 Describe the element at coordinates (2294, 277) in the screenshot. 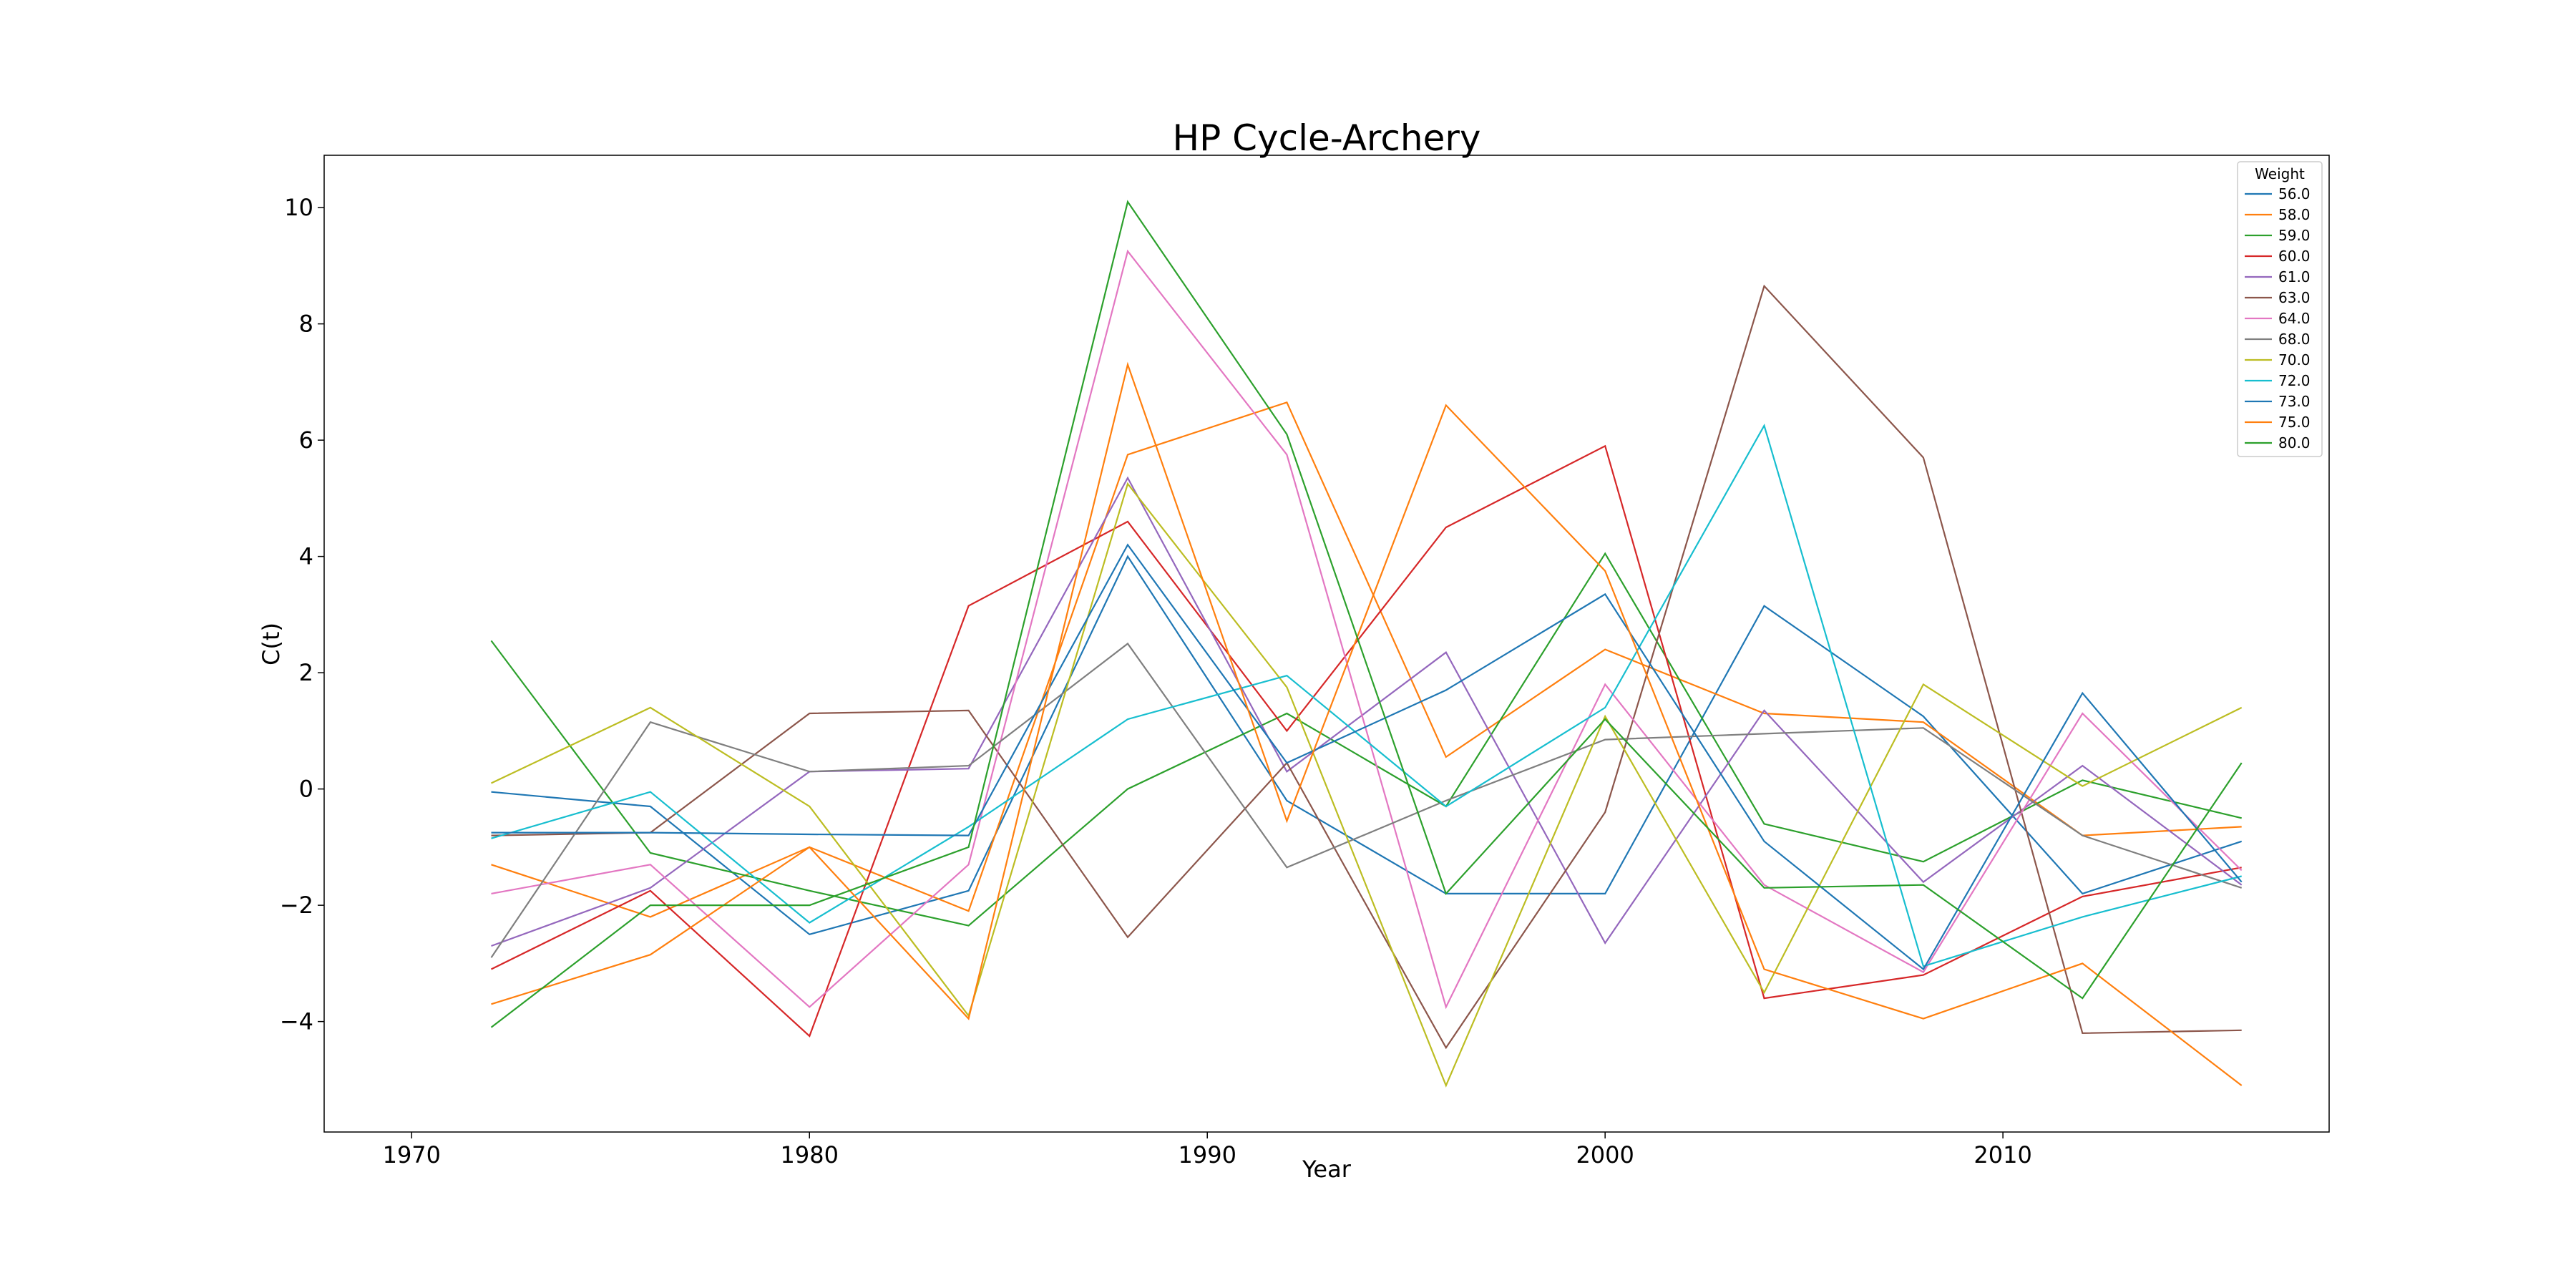

I see `legend-label: 61.0` at that location.